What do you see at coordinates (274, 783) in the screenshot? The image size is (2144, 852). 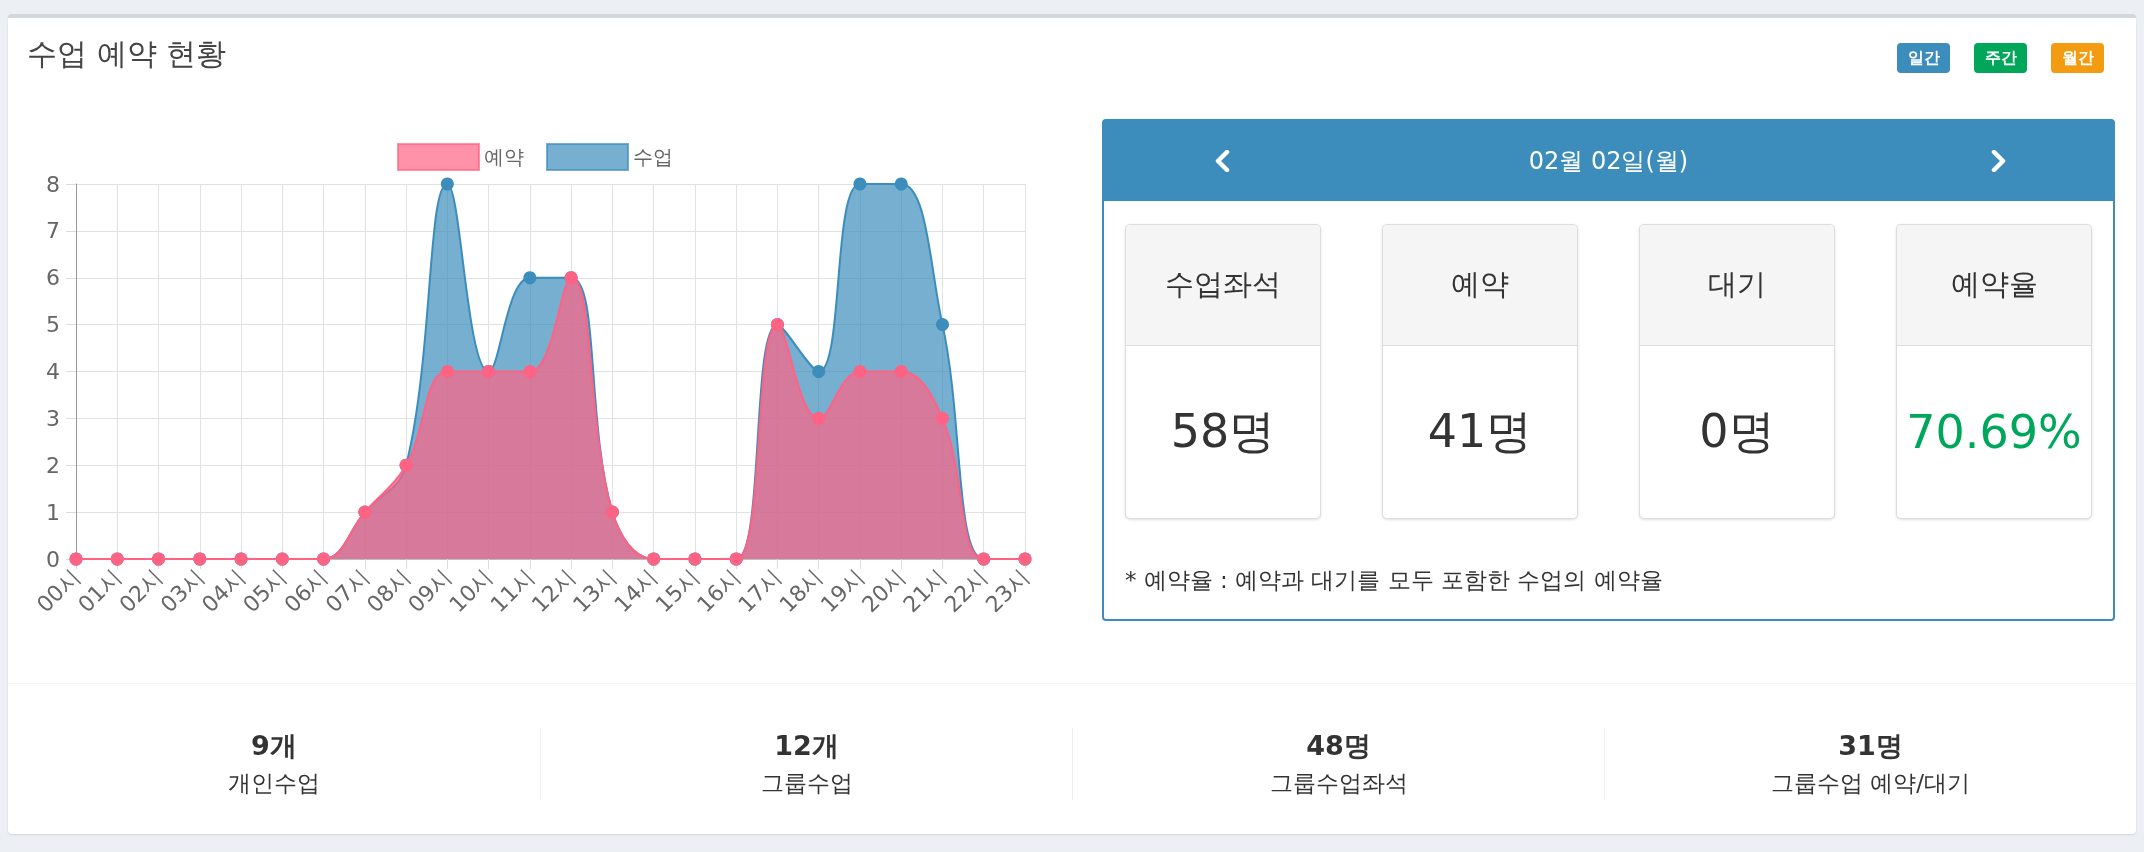 I see `text: 개인수업` at bounding box center [274, 783].